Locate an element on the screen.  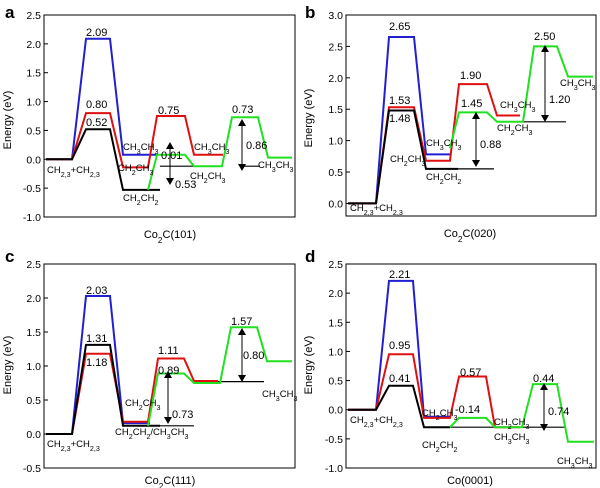
panel-d-arrowhead-down is located at coordinates (544, 427).